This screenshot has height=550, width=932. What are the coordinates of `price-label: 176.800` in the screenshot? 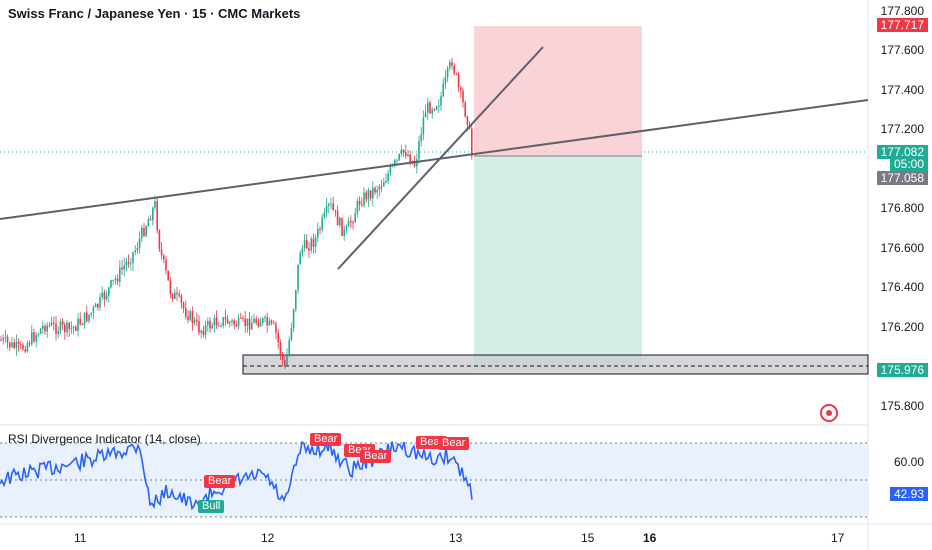 It's located at (902, 208).